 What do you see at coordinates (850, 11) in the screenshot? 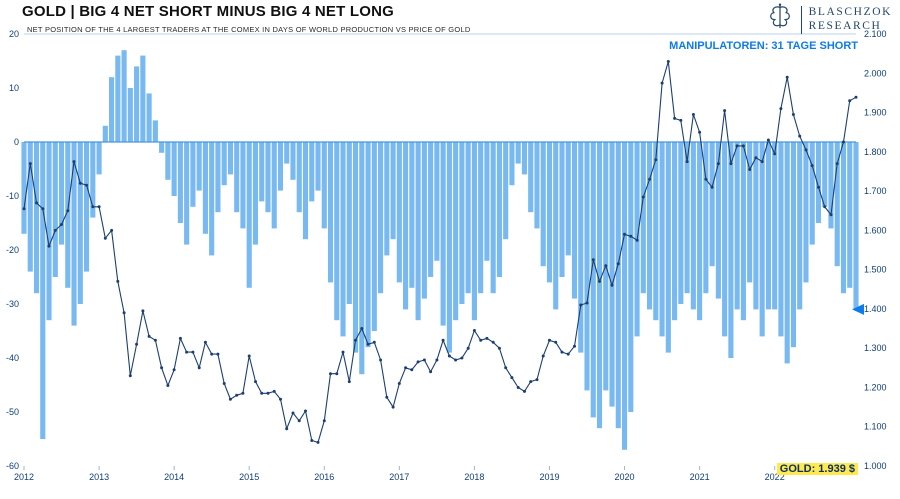
I see `logo-line1: BLASCHZOK` at bounding box center [850, 11].